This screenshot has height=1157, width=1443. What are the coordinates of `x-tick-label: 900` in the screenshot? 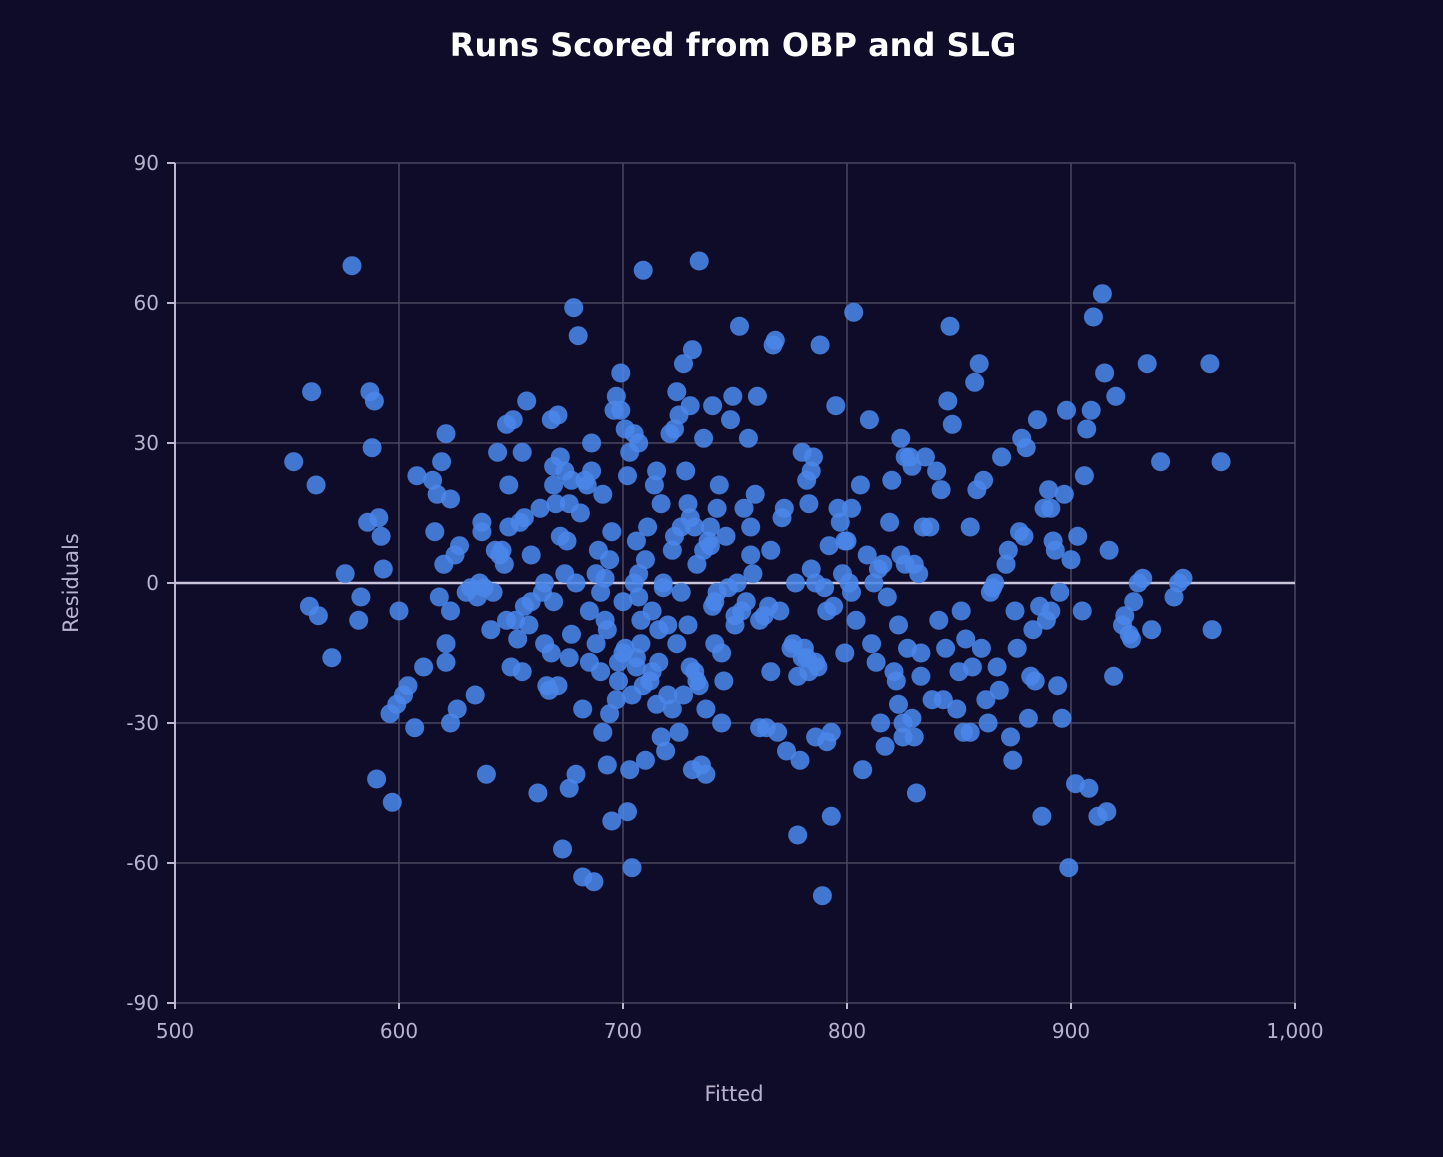 It's located at (1071, 1031).